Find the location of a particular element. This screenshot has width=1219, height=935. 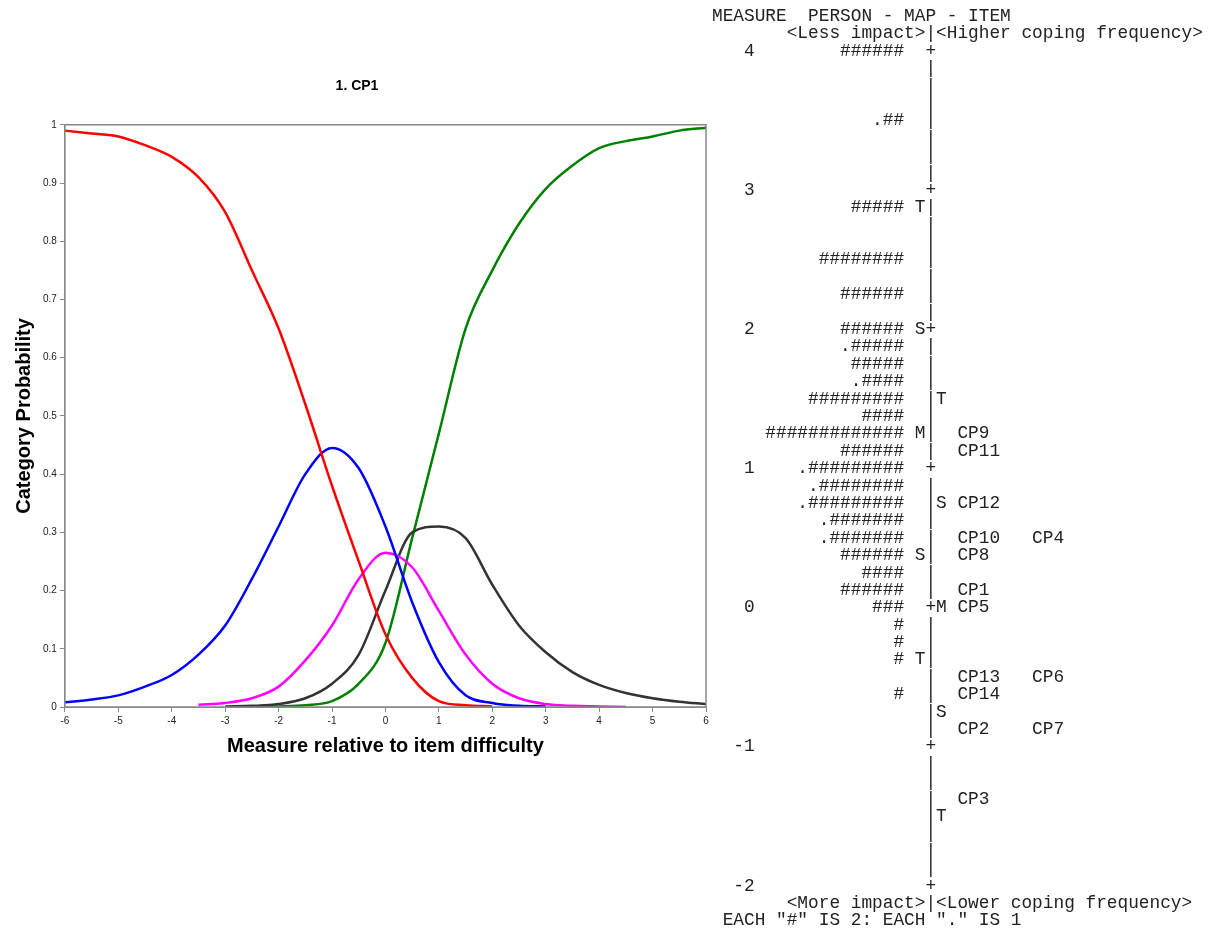

x-axis-title: Measure relative to item difficulty is located at coordinates (386, 744).